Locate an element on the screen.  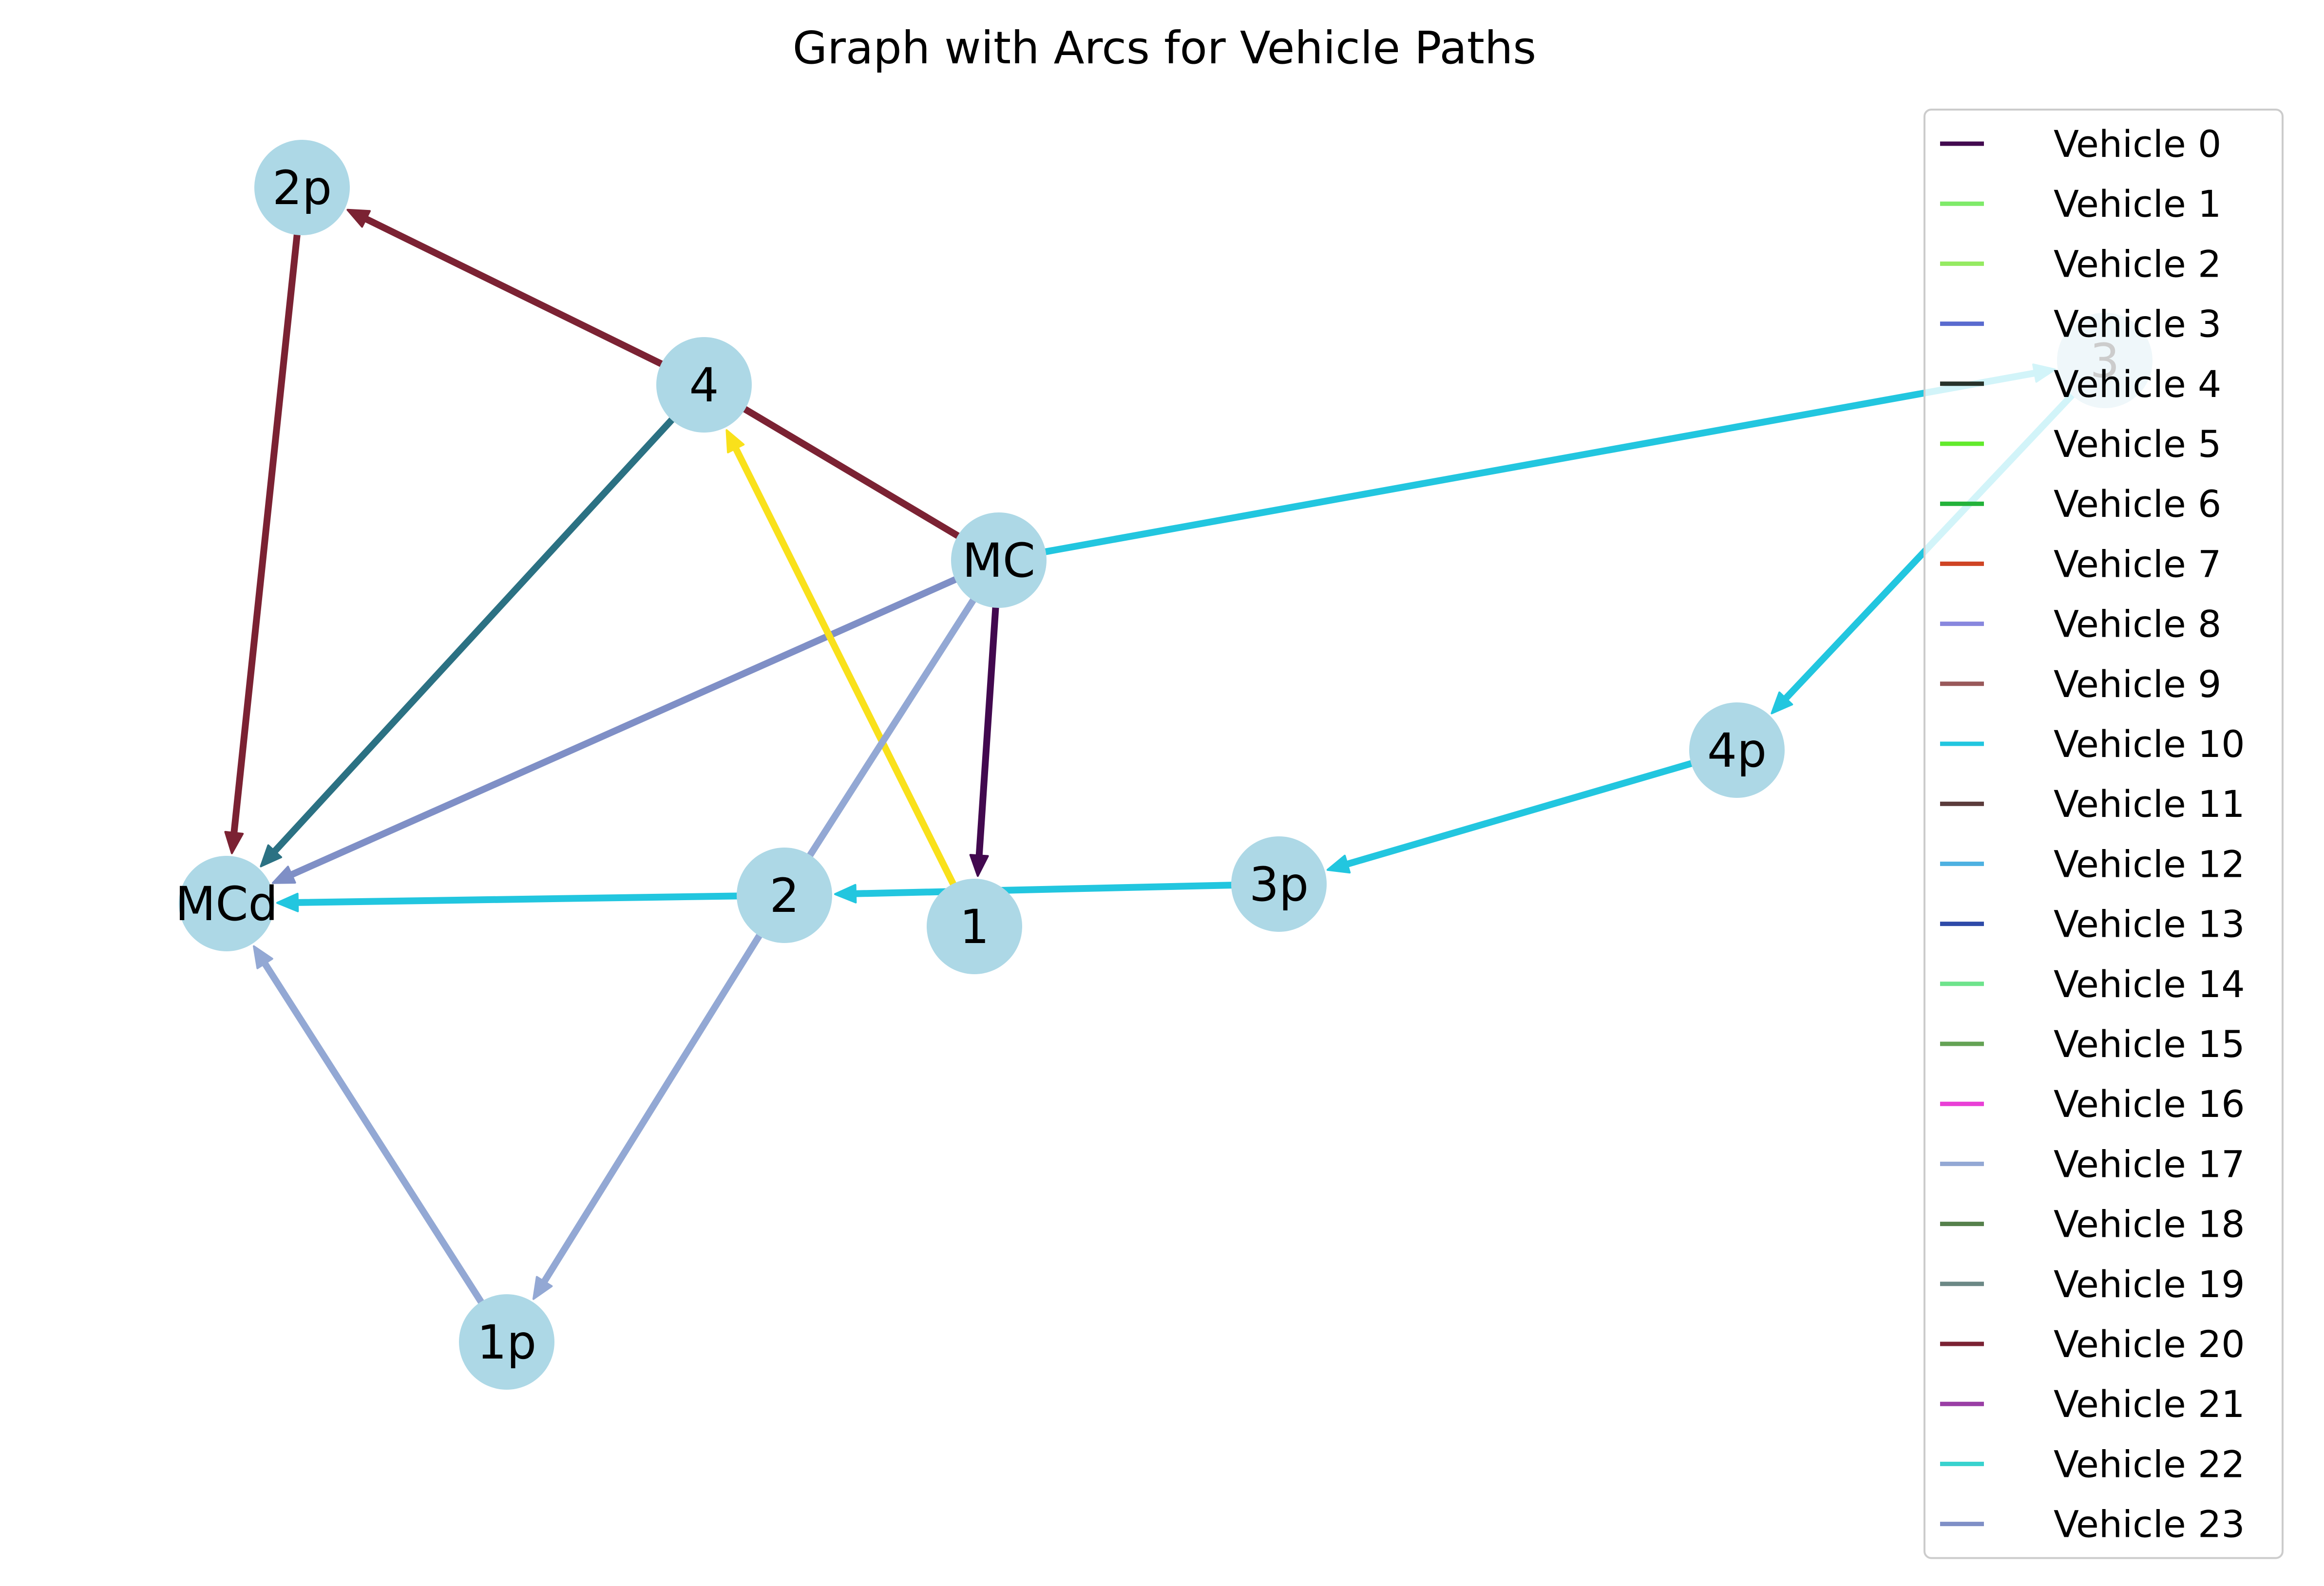
legend-label: Vehicle 20 is located at coordinates (2150, 1344).